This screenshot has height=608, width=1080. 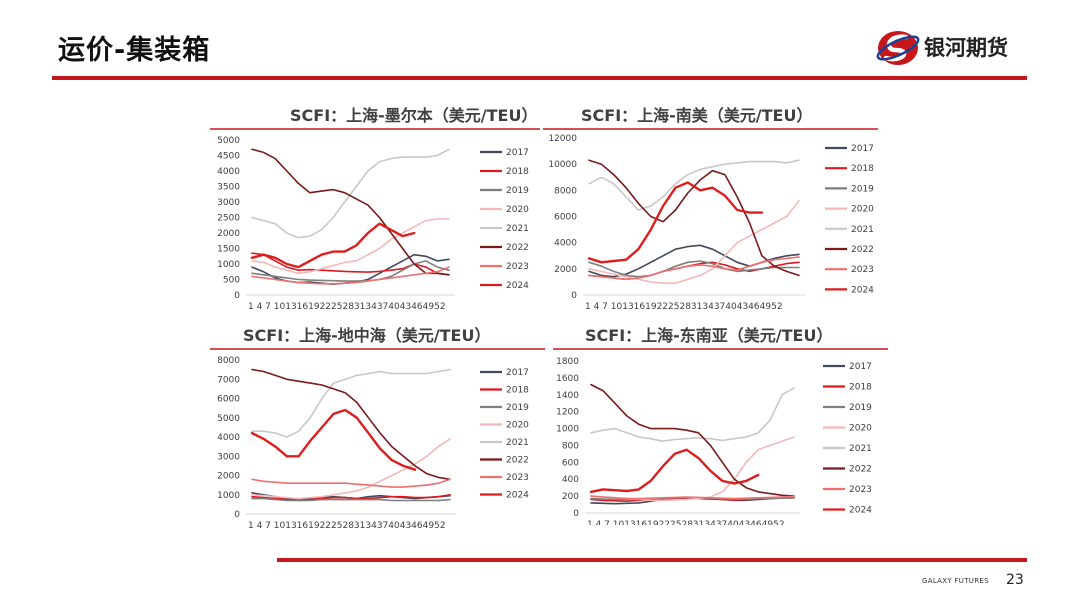 What do you see at coordinates (696, 115) in the screenshot?
I see `chart-title: SCFI：上海-南美（美元/TEU）` at bounding box center [696, 115].